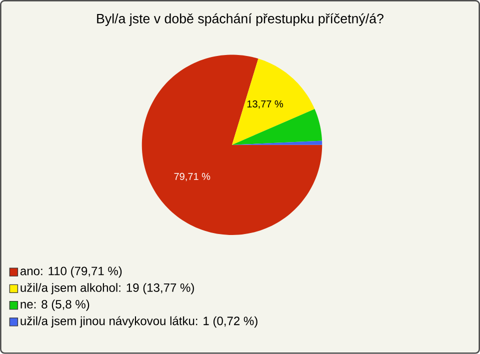  What do you see at coordinates (107, 288) in the screenshot?
I see `legend-label: užil/a jsem alkohol: 19 (13,77 %)` at bounding box center [107, 288].